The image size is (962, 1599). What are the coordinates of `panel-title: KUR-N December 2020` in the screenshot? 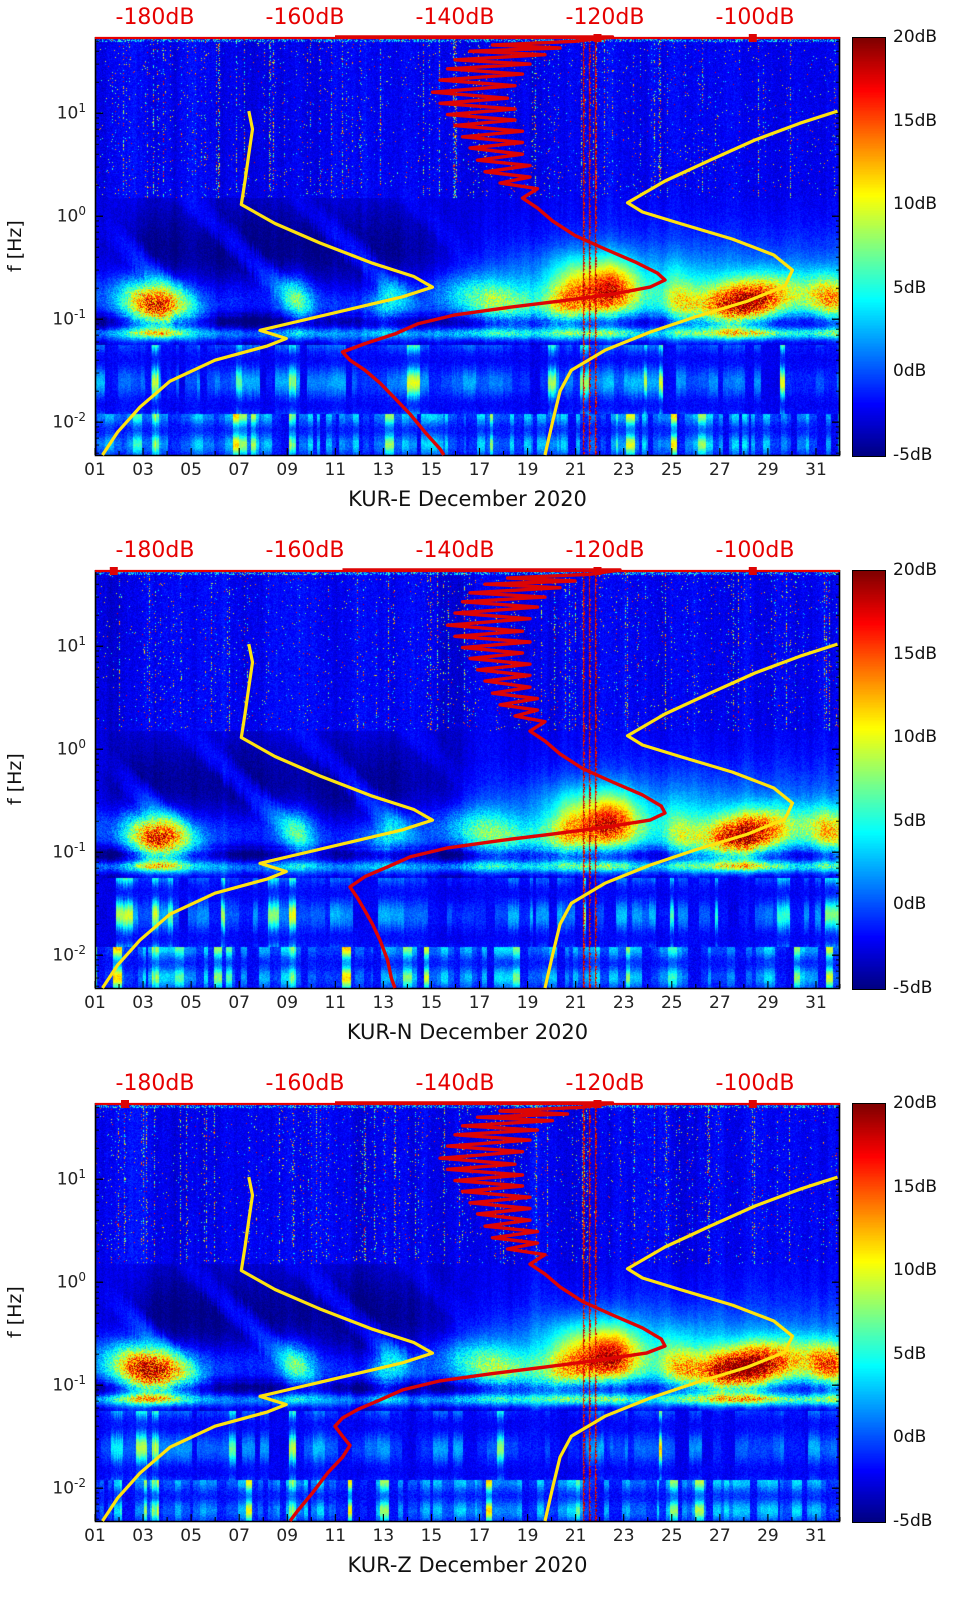 It's located at (467, 1032).